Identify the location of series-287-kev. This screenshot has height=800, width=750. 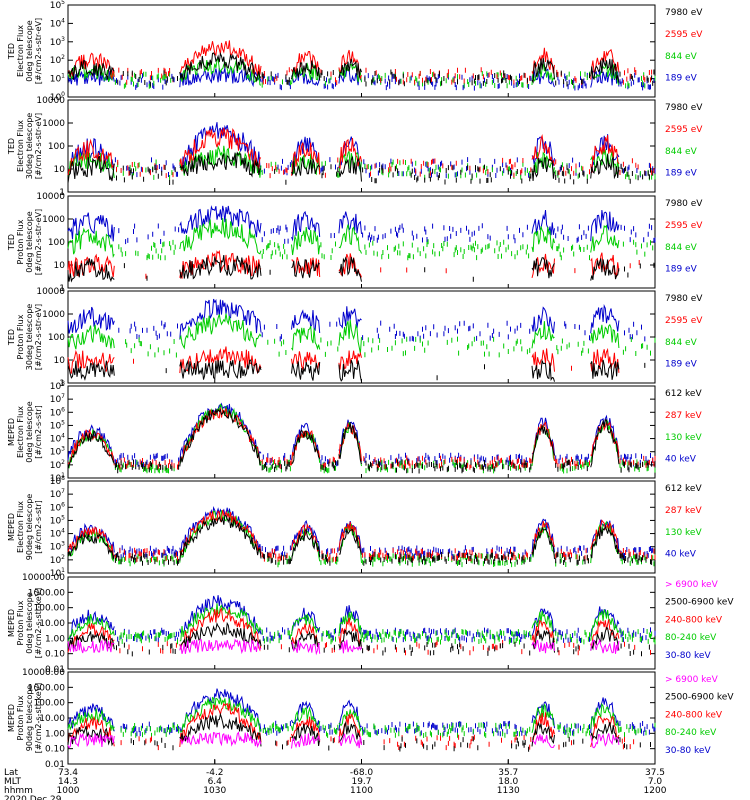
(361, 438).